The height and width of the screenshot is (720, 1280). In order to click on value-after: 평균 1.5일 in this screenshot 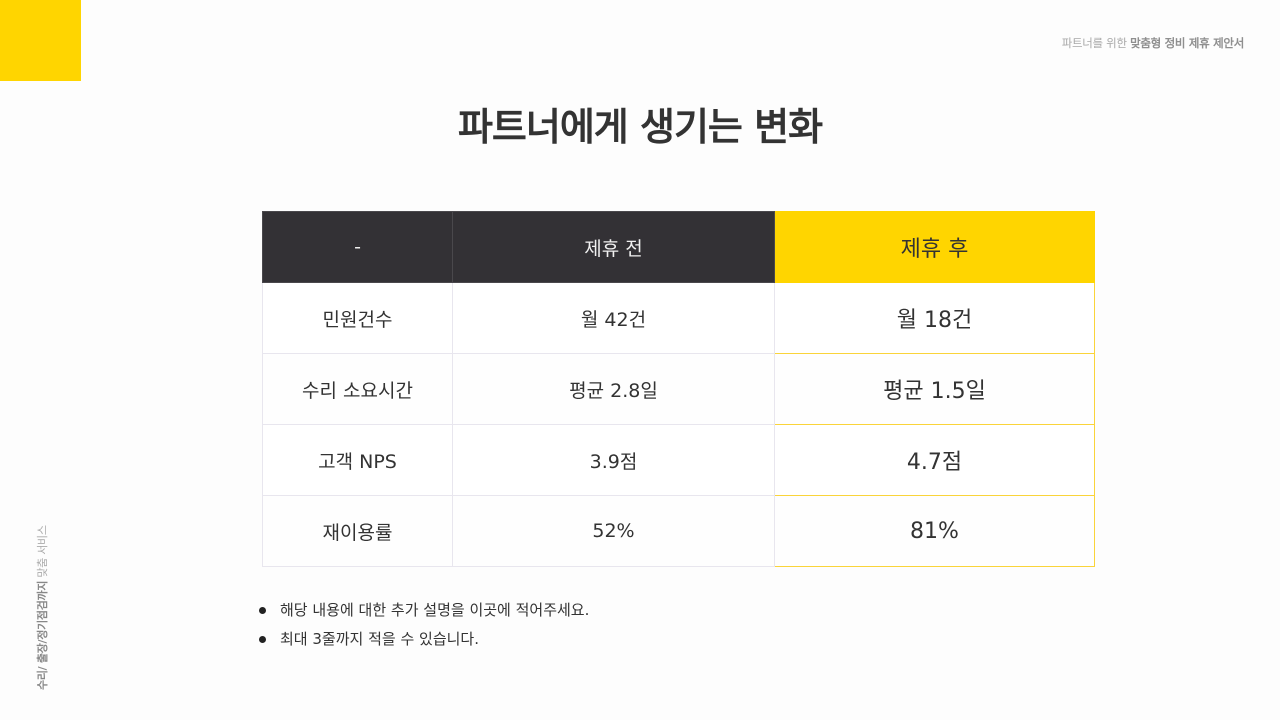, I will do `click(934, 389)`.